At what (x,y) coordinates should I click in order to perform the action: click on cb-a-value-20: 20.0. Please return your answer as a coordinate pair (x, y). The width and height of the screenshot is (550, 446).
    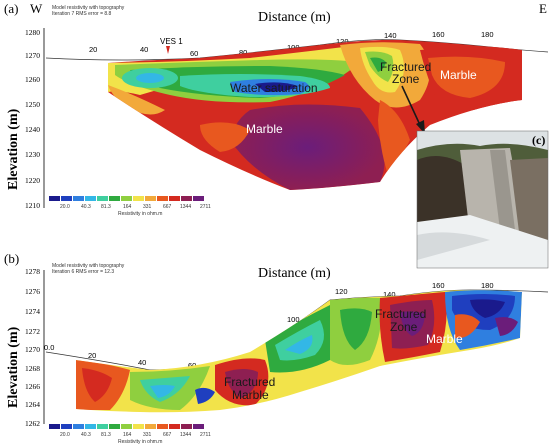
    Looking at the image, I should click on (65, 207).